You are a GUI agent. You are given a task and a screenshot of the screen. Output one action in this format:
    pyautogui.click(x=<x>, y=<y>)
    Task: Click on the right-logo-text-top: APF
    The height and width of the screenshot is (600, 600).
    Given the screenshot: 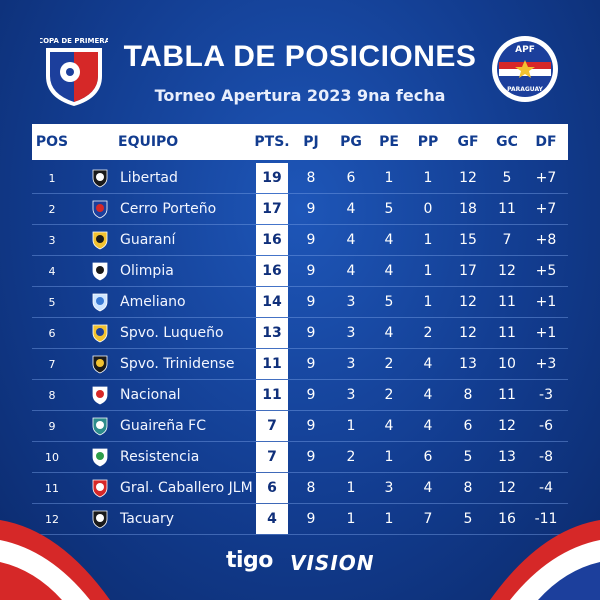 What is the action you would take?
    pyautogui.click(x=525, y=50)
    